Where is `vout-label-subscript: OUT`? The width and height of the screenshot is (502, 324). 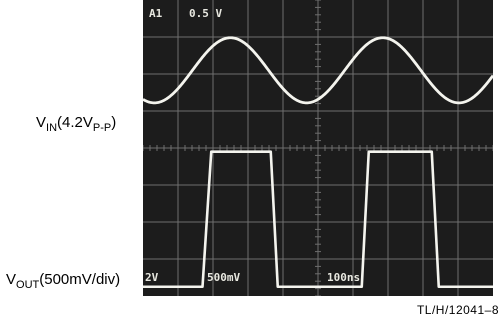
vout-label-subscript: OUT is located at coordinates (28, 285).